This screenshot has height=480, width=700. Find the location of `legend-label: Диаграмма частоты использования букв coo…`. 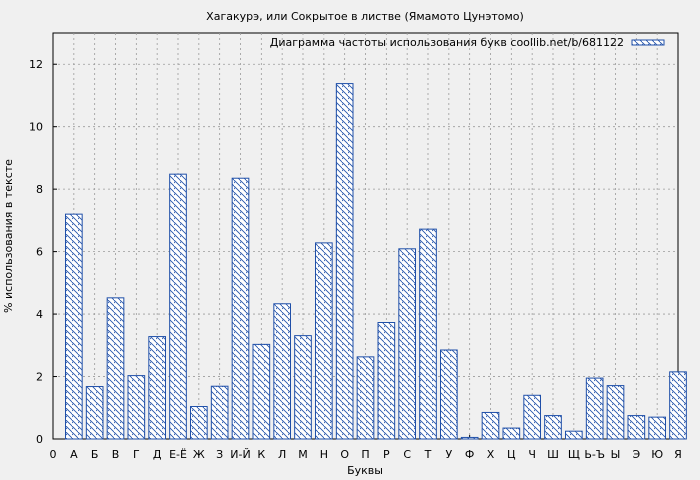

legend-label: Диаграмма частоты использования букв coo… is located at coordinates (447, 42).